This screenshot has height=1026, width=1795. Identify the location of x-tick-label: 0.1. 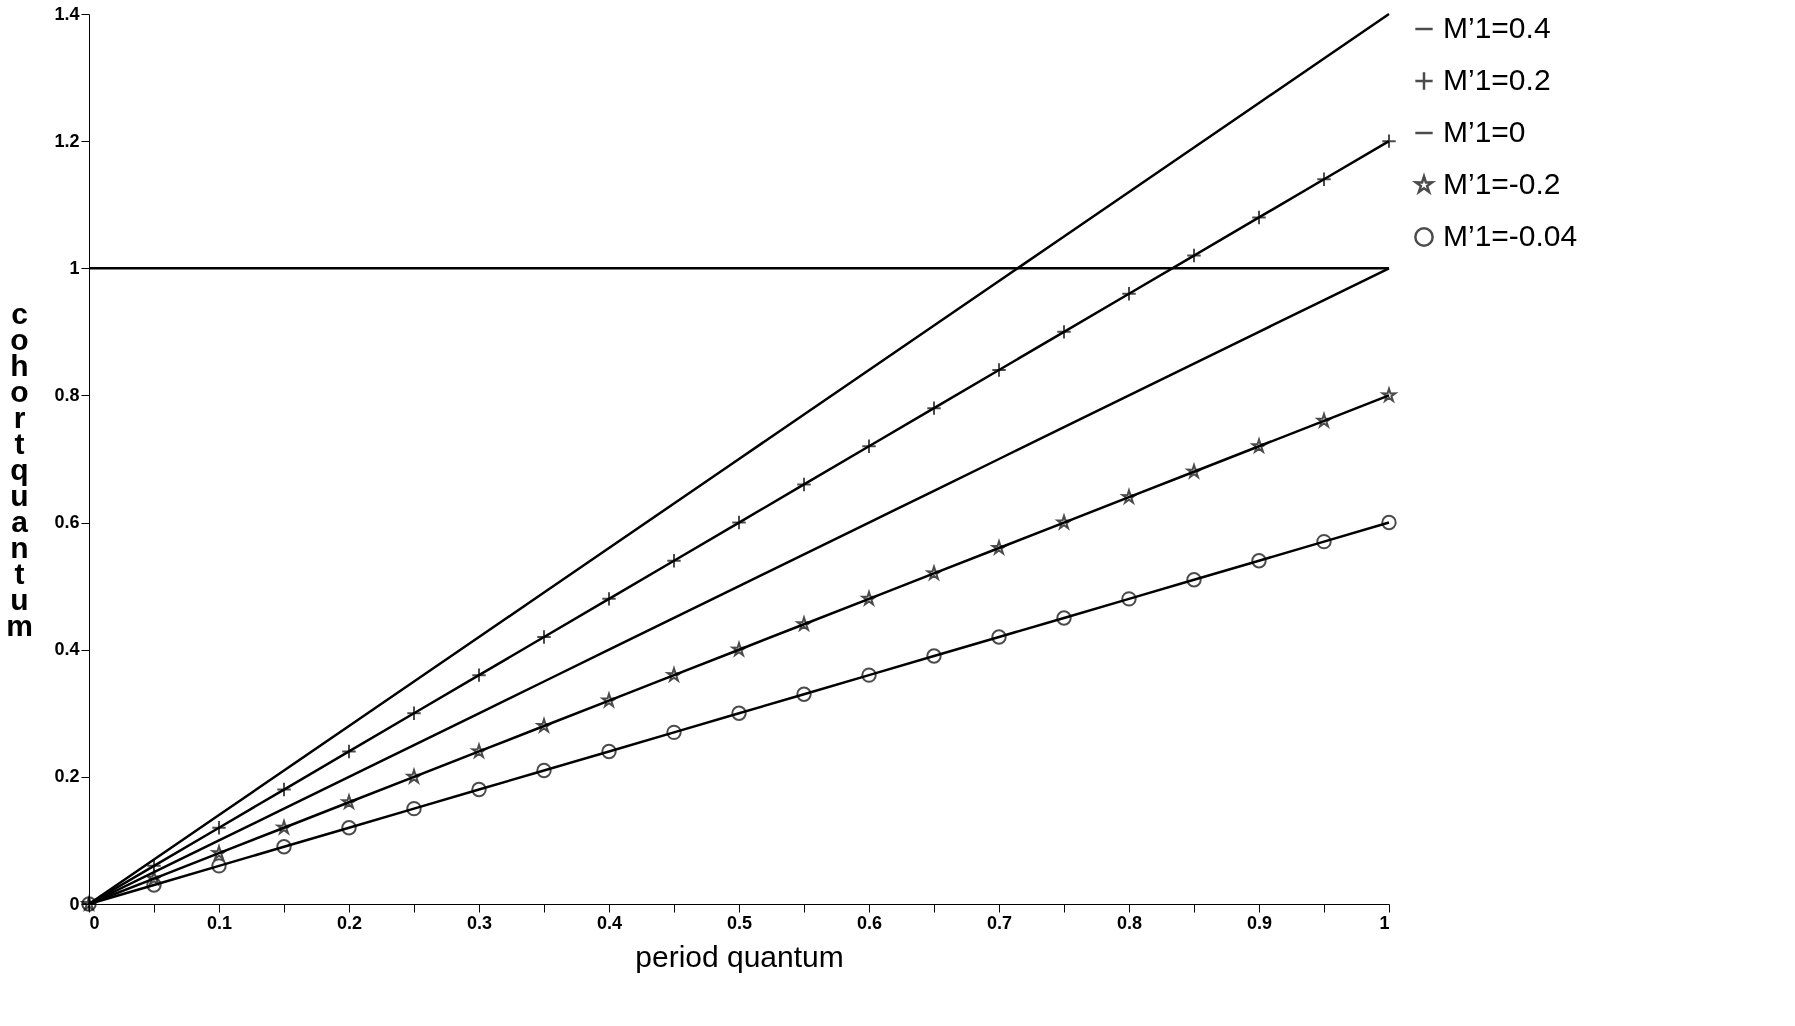
(219, 922).